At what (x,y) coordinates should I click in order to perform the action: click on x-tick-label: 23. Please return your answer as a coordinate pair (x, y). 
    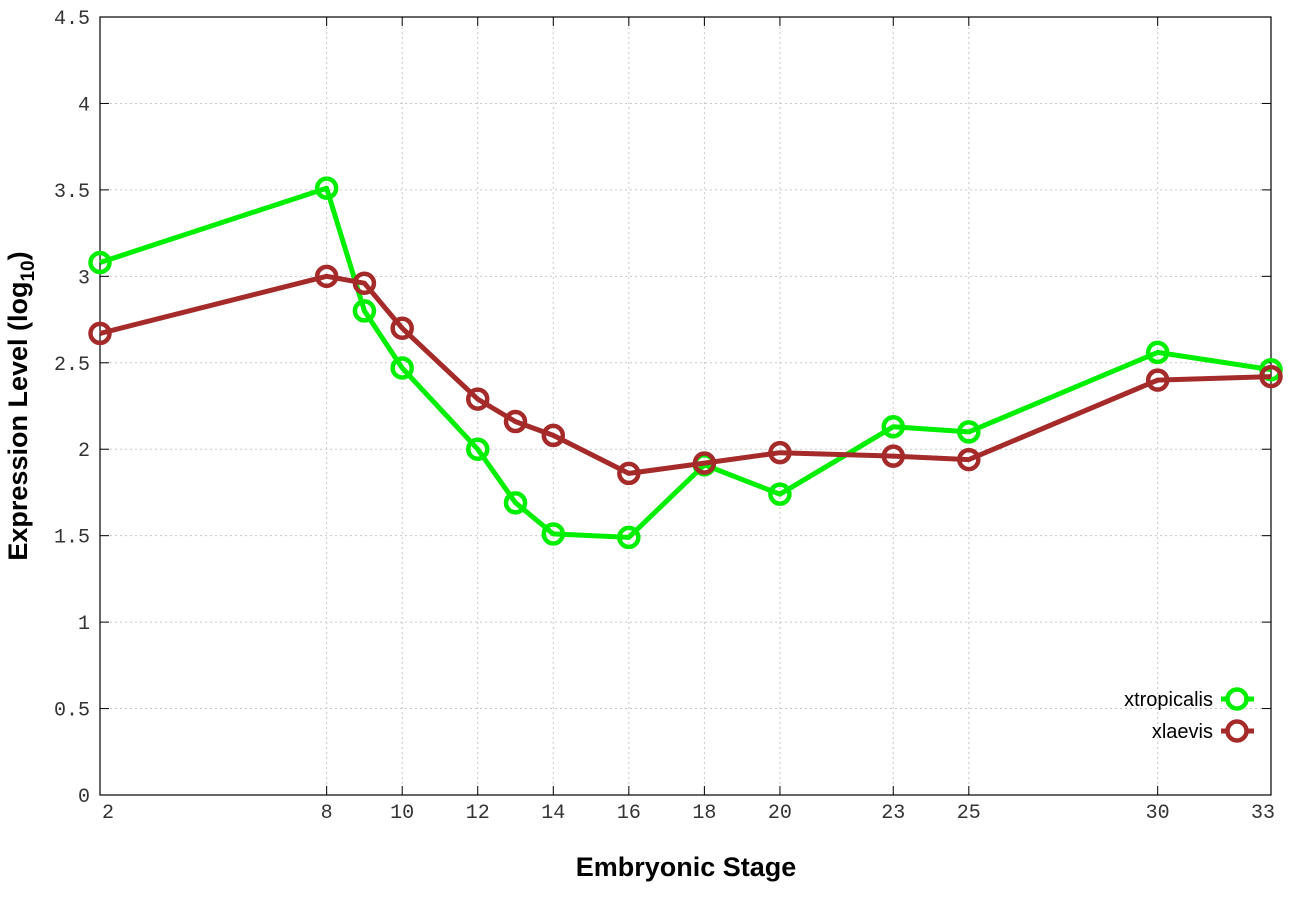
    Looking at the image, I should click on (893, 813).